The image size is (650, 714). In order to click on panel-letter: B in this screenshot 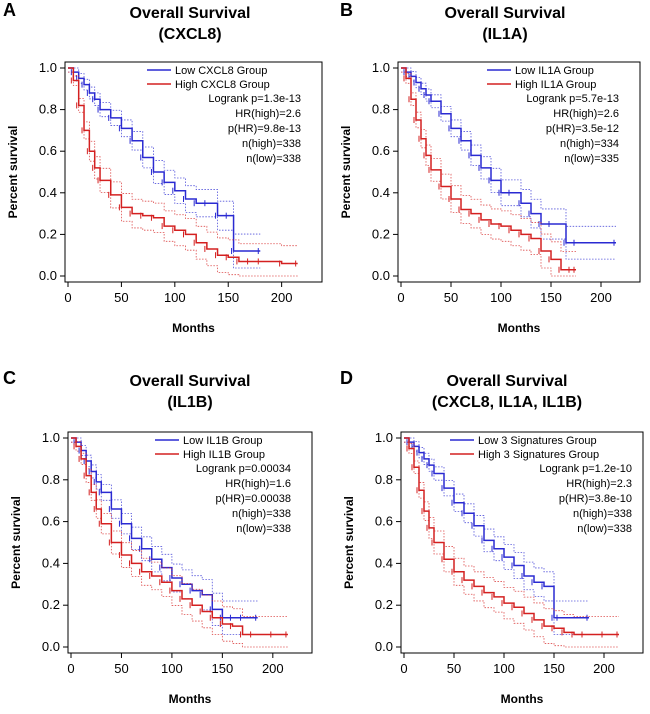, I will do `click(346, 10)`.